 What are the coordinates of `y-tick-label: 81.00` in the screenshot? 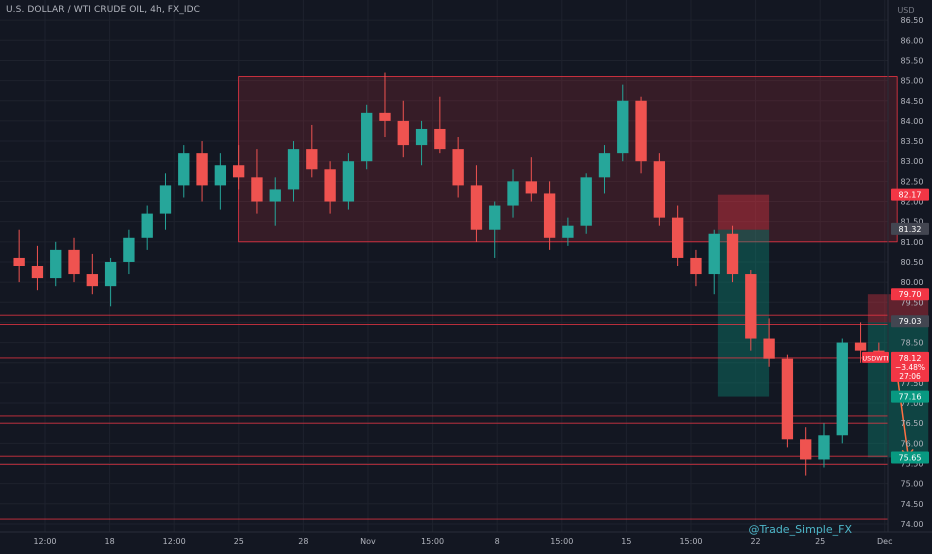 It's located at (912, 242).